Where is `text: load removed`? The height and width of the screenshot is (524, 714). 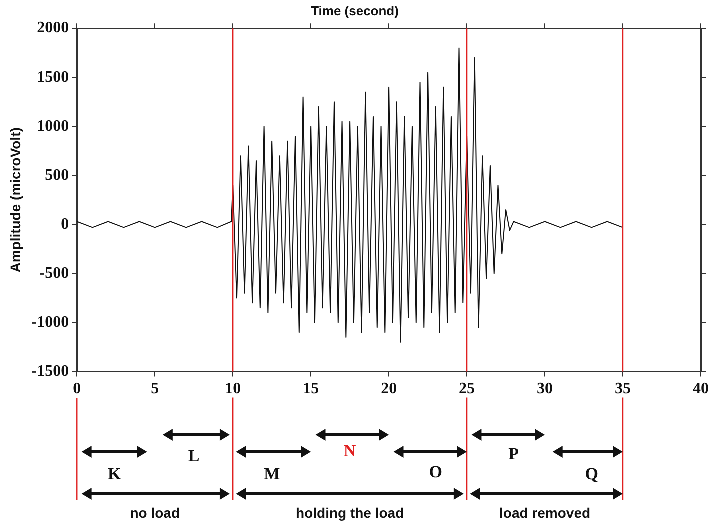 text: load removed is located at coordinates (545, 512).